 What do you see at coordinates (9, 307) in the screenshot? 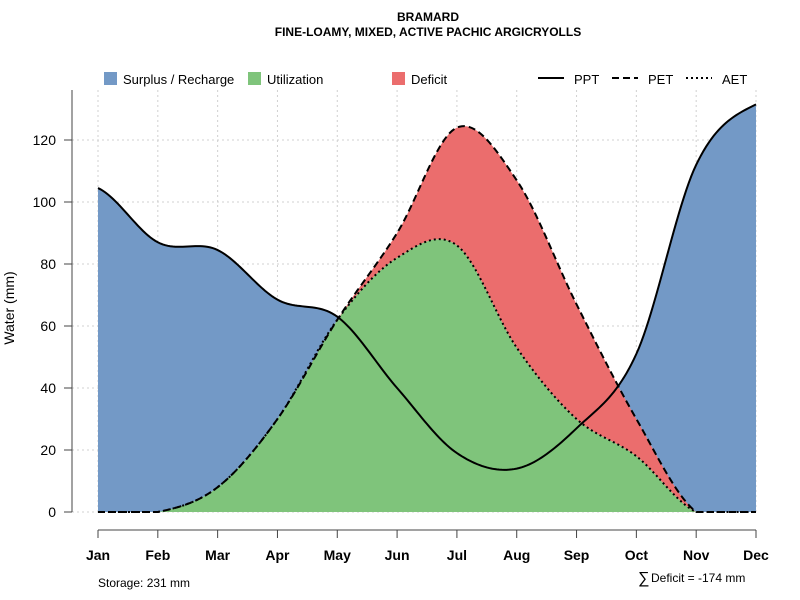
I see `y-axis-title: Water (mm)` at bounding box center [9, 307].